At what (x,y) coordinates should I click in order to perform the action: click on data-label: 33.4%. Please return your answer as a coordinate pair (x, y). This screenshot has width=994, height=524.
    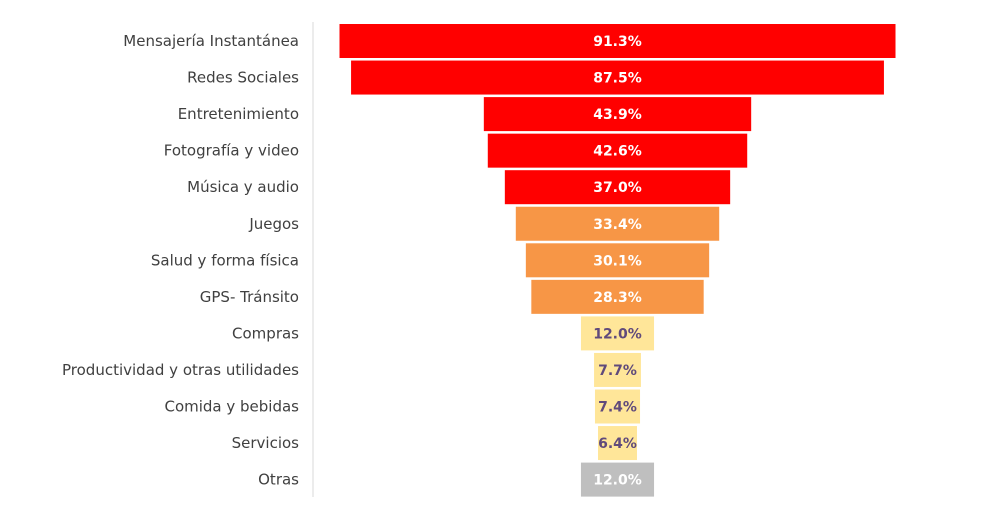
    Looking at the image, I should click on (617, 225).